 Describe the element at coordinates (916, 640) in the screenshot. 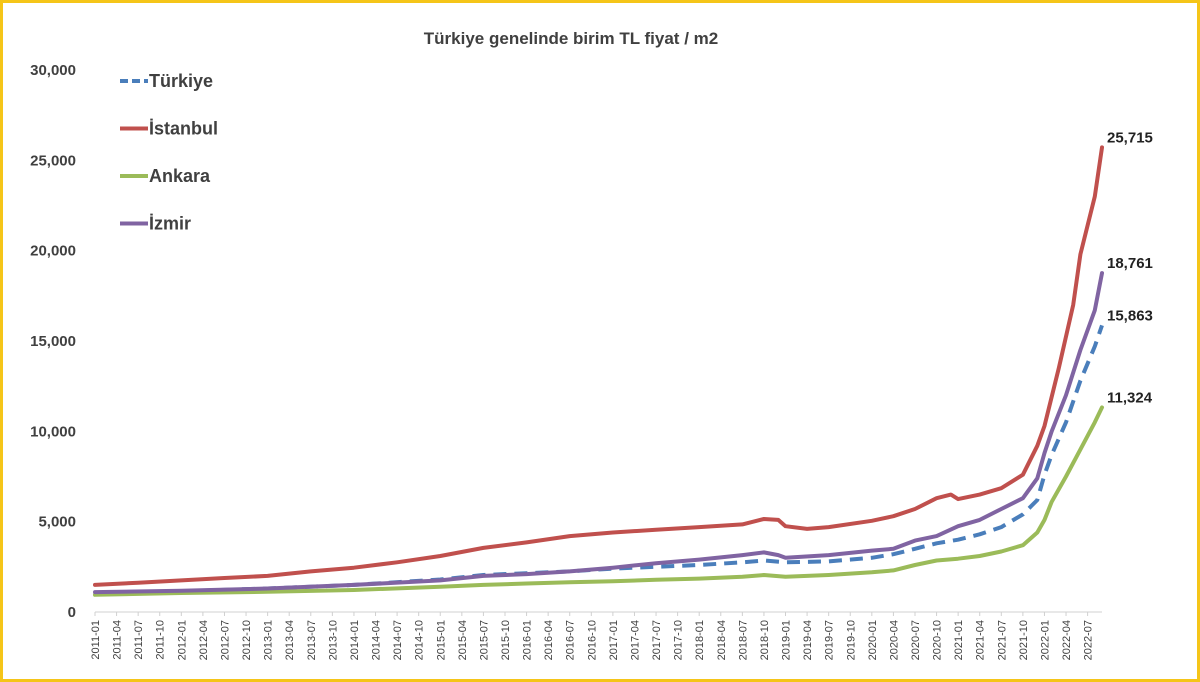

I see `x-tick-label: 2020-07` at that location.